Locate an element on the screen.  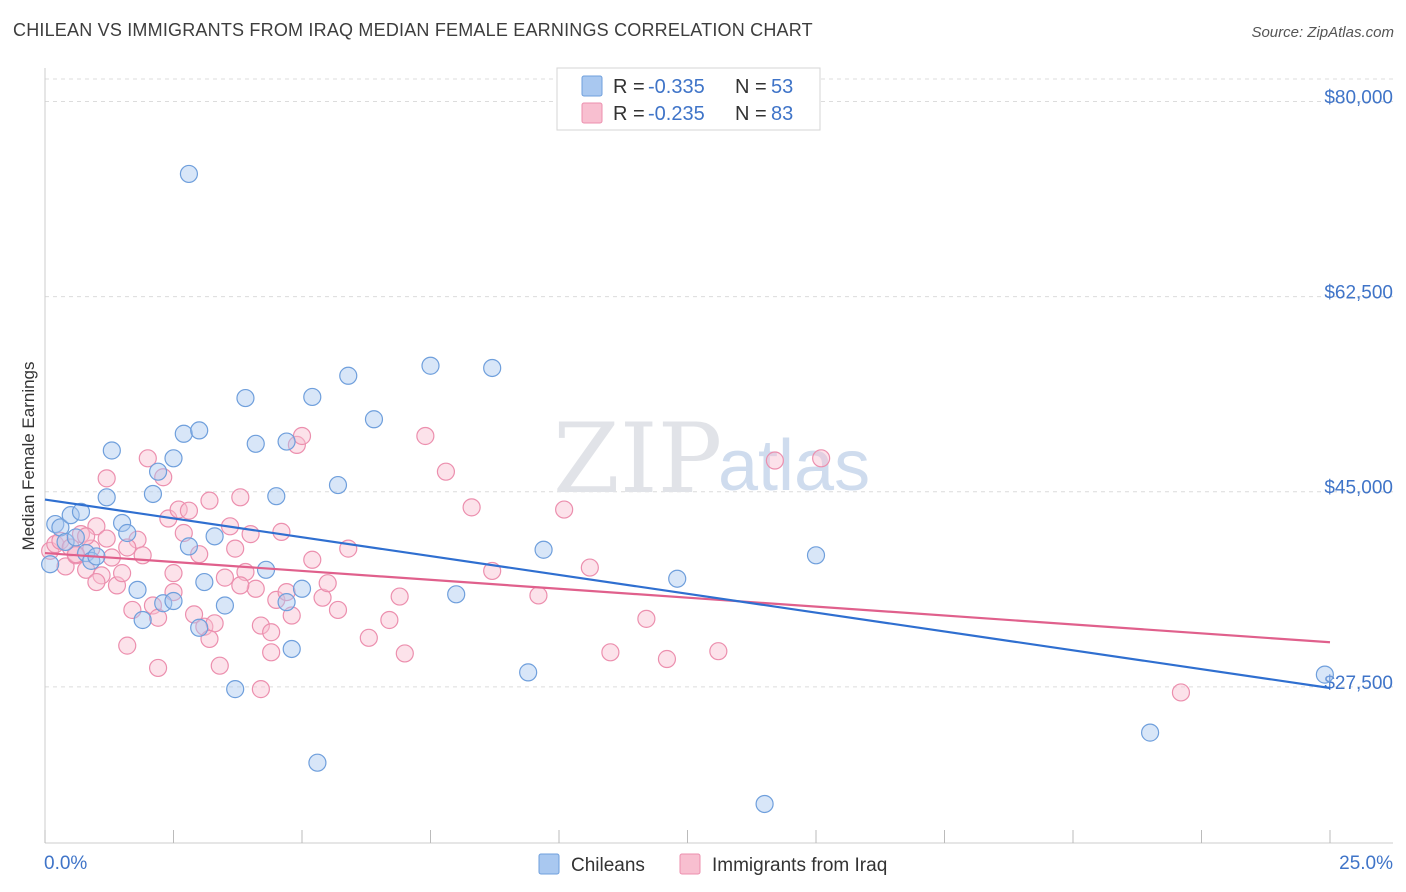
legend-n-label-1: N = is located at coordinates (751, 87).